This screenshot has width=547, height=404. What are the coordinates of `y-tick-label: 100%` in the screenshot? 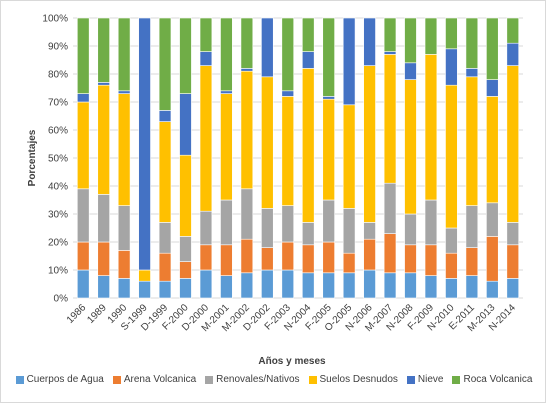 It's located at (55, 19).